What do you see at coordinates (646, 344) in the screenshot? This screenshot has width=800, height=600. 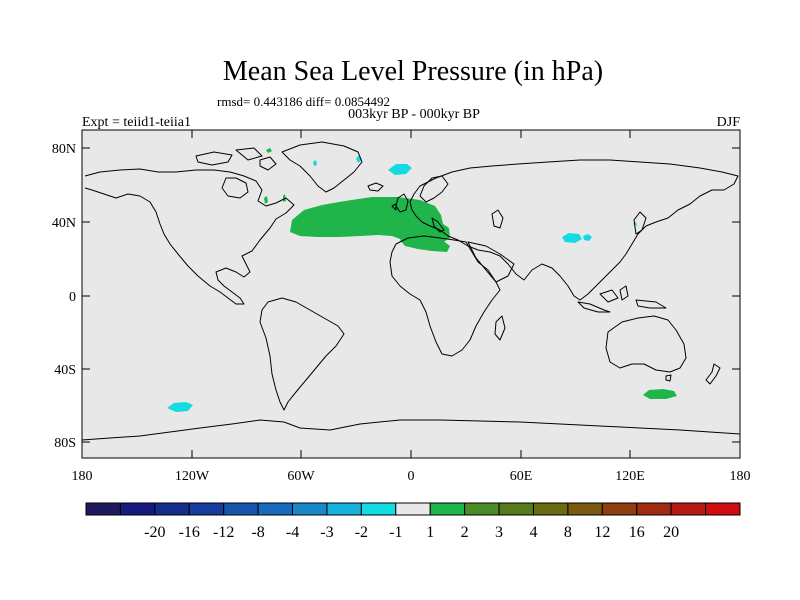 I see `australia-coastline` at bounding box center [646, 344].